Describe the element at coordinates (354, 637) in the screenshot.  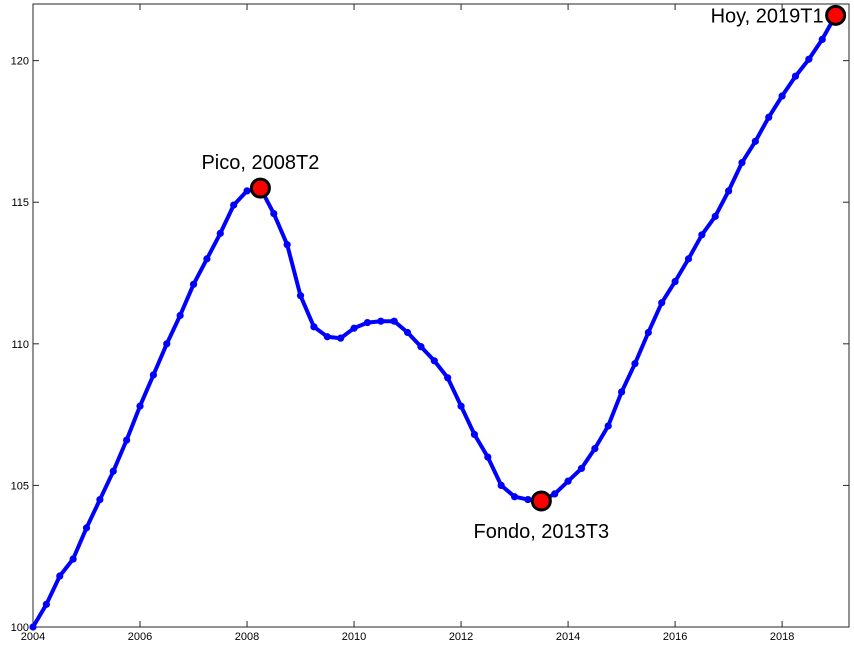
I see `x-tick-label: 2010` at that location.